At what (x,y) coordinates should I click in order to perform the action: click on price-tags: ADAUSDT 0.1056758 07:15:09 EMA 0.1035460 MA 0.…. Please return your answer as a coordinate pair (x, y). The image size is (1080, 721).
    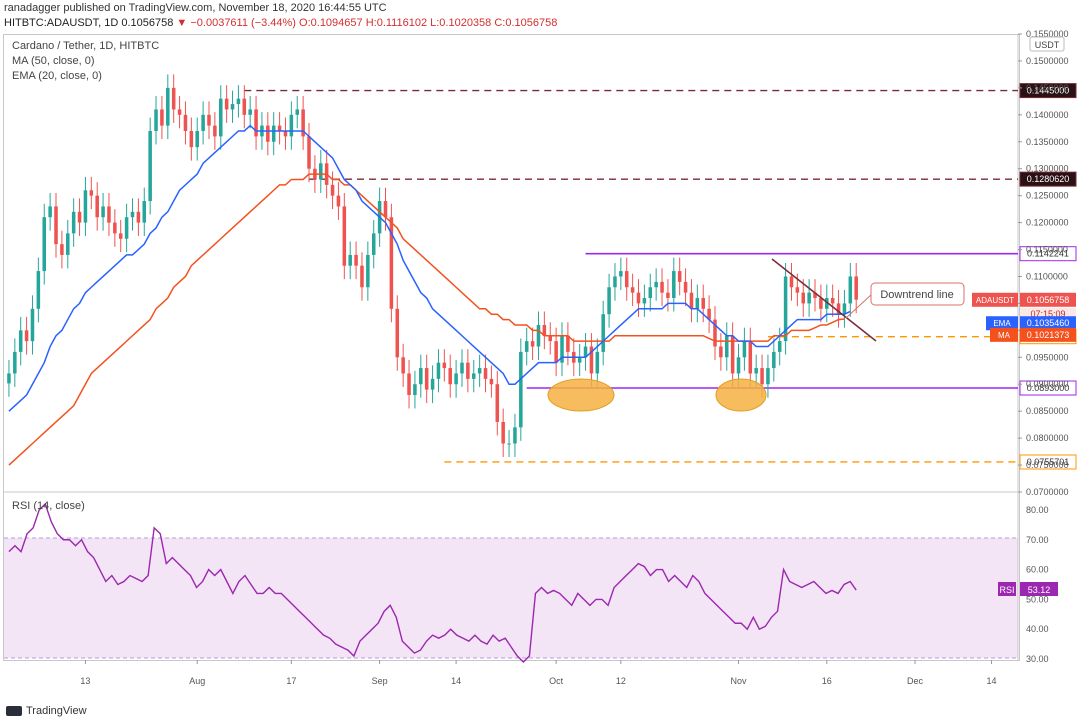
    Looking at the image, I should click on (1024, 317).